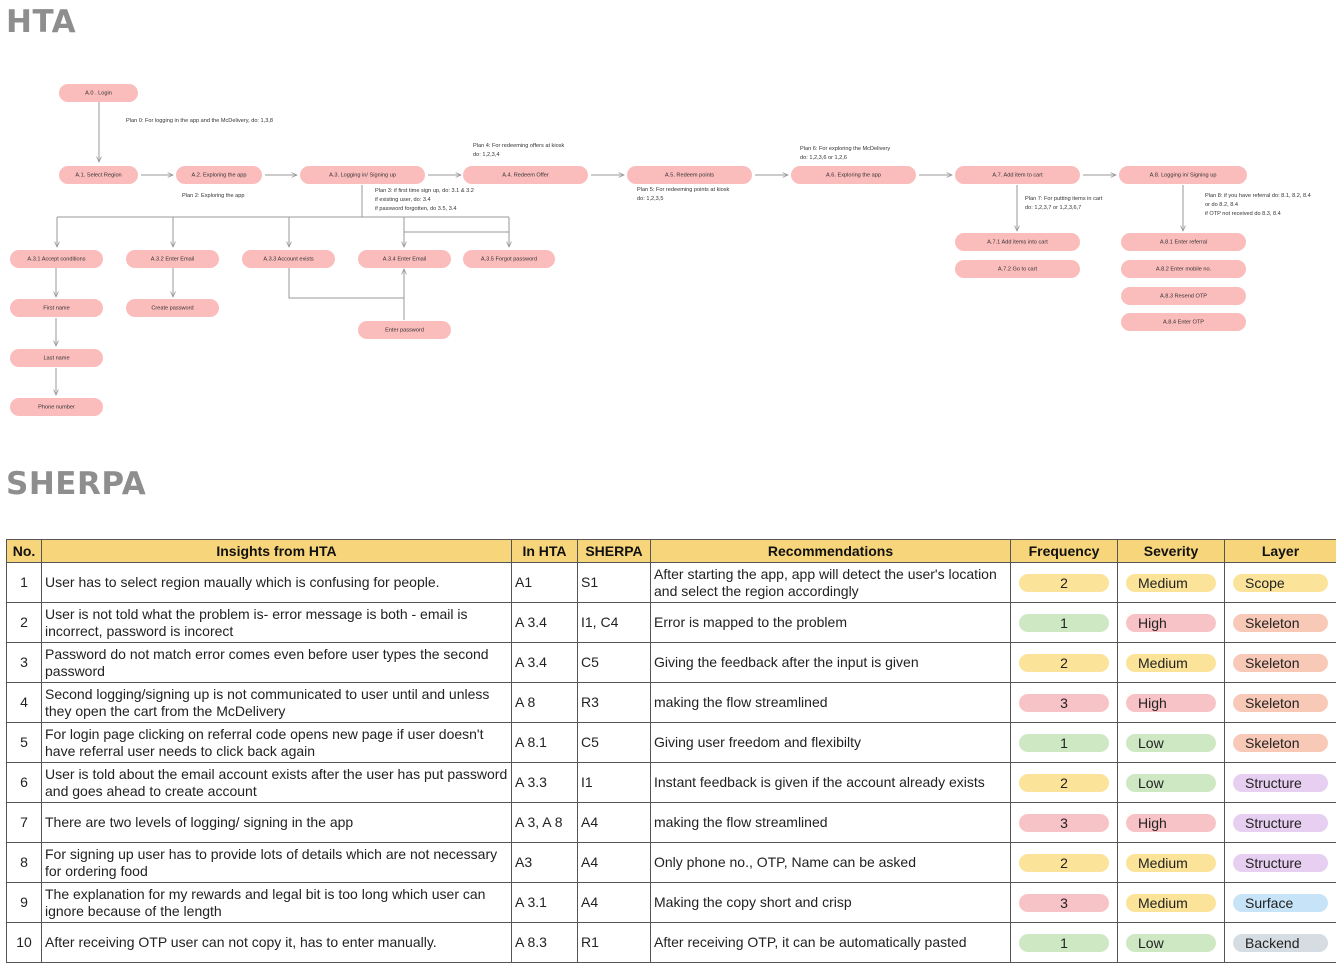  Describe the element at coordinates (1280, 902) in the screenshot. I see `layer-badge: Surface` at that location.